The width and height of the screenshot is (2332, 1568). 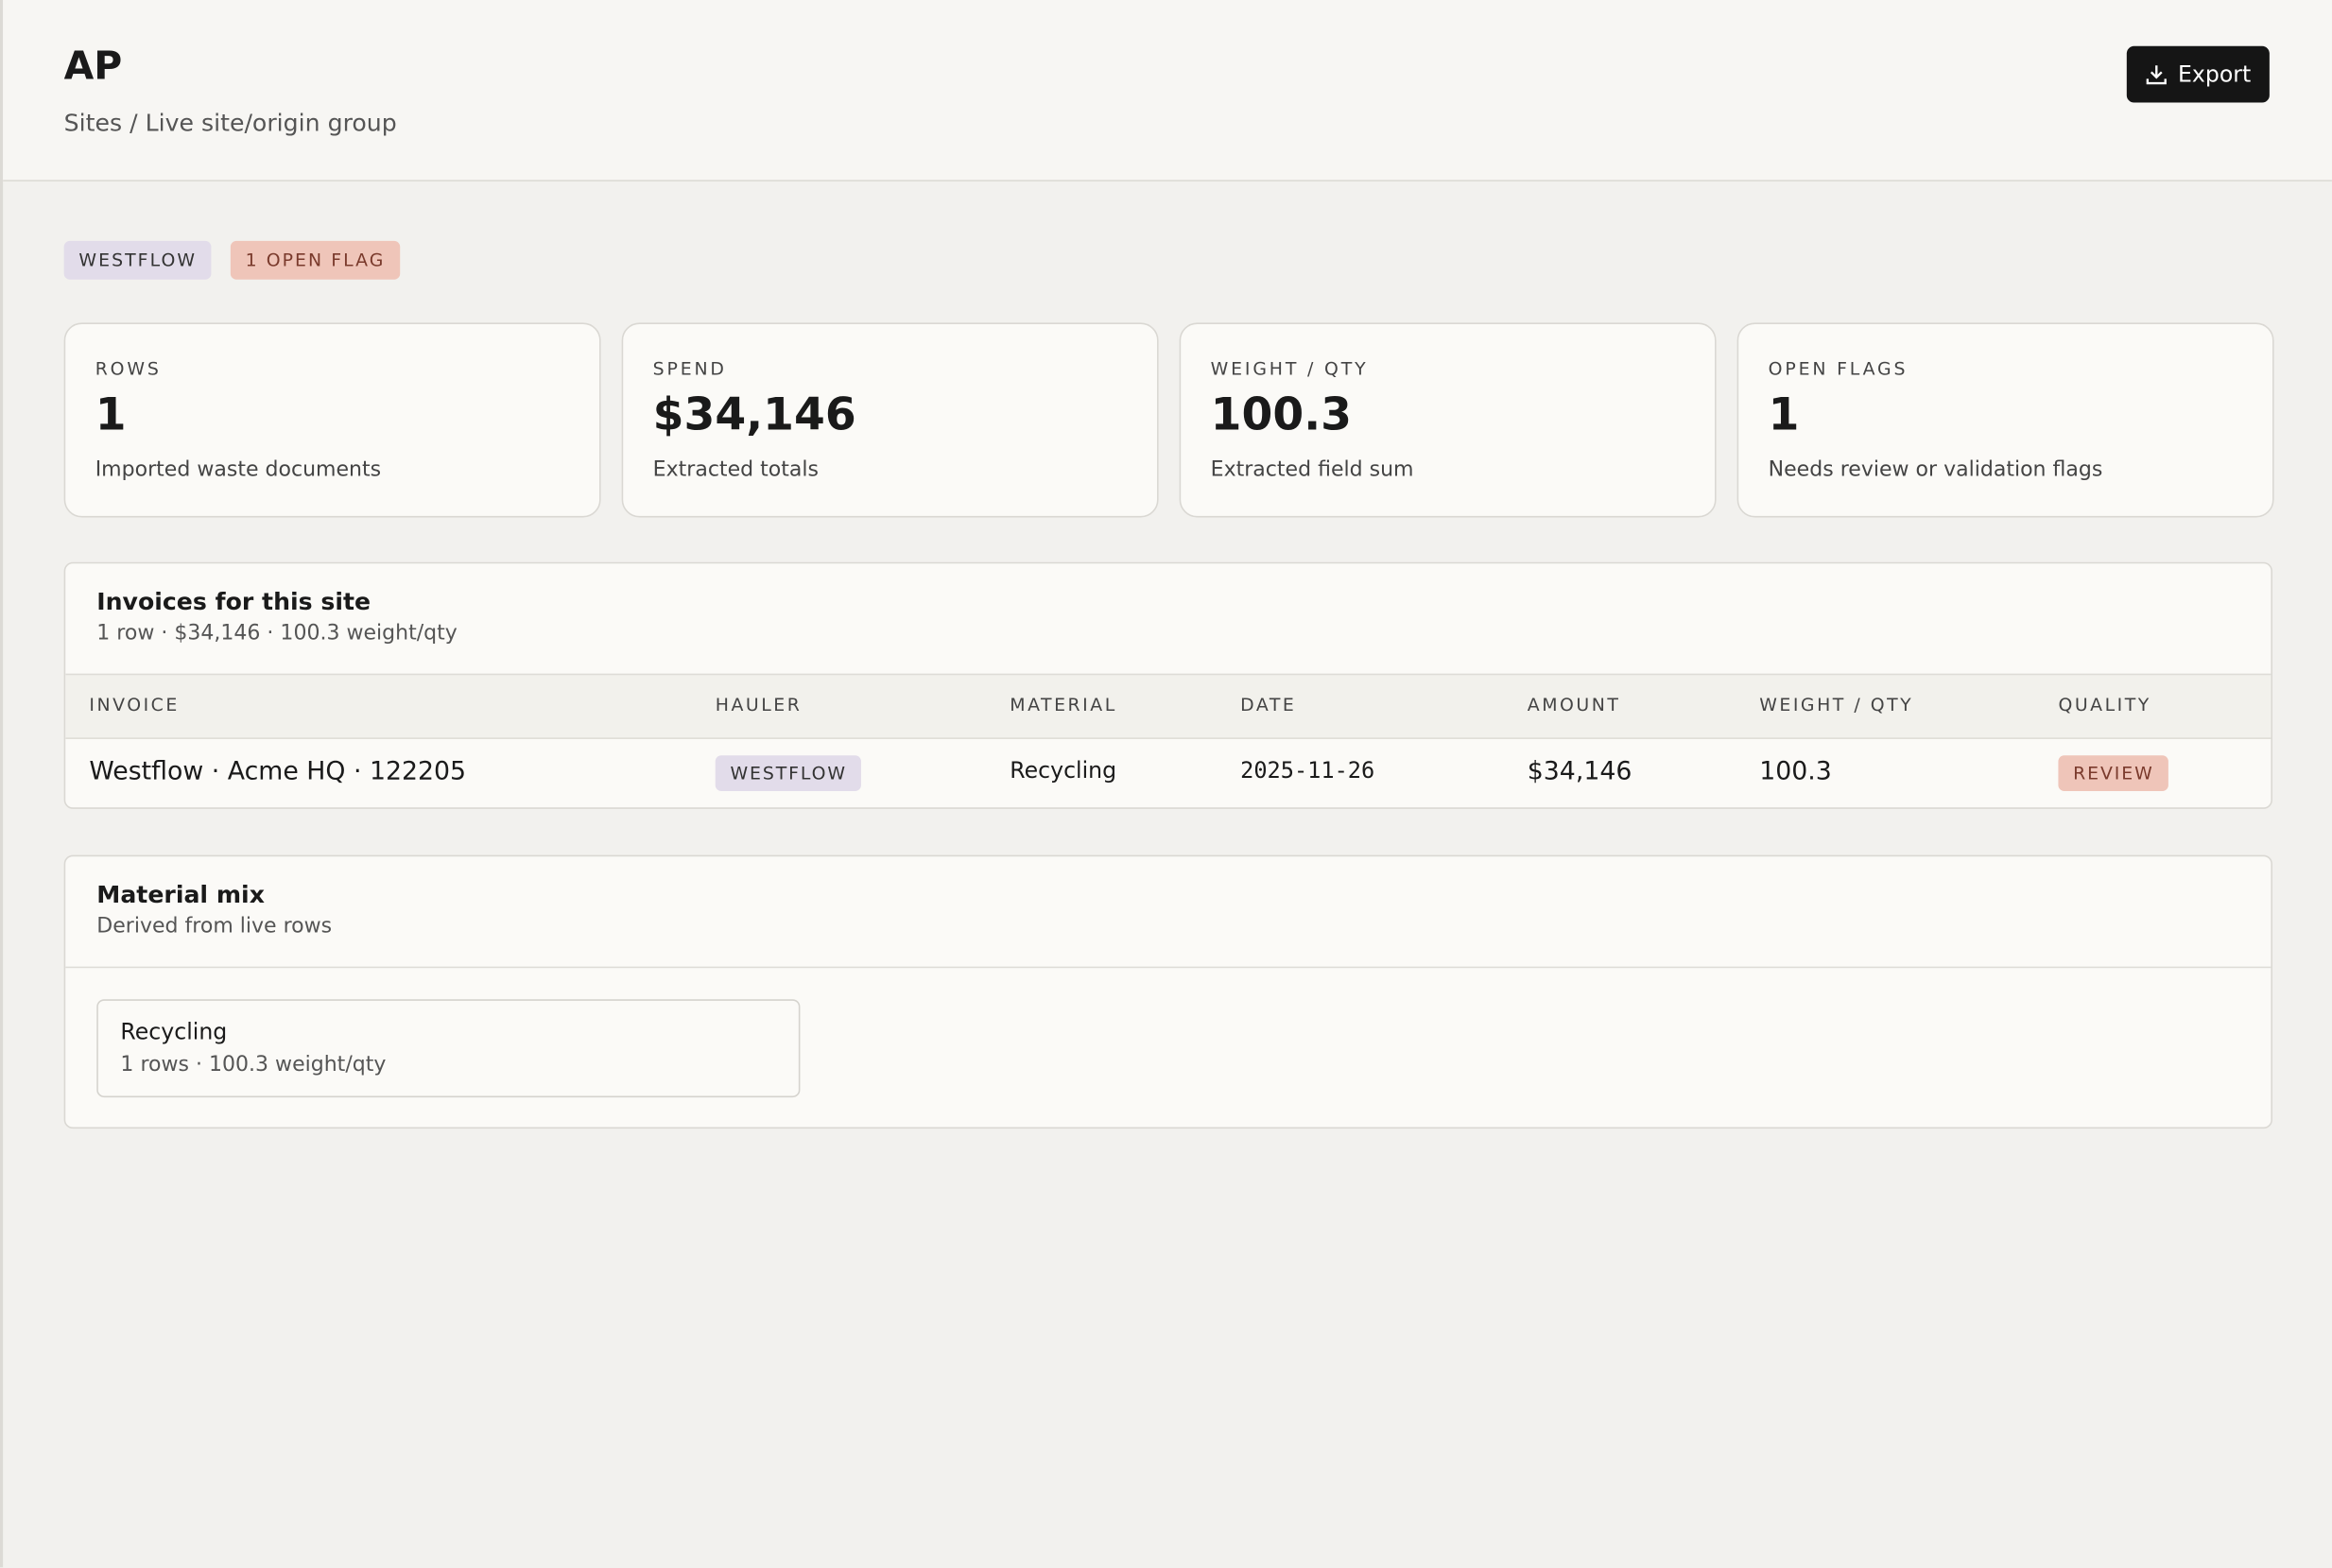 I want to click on column-header: HAULER, so click(x=759, y=704).